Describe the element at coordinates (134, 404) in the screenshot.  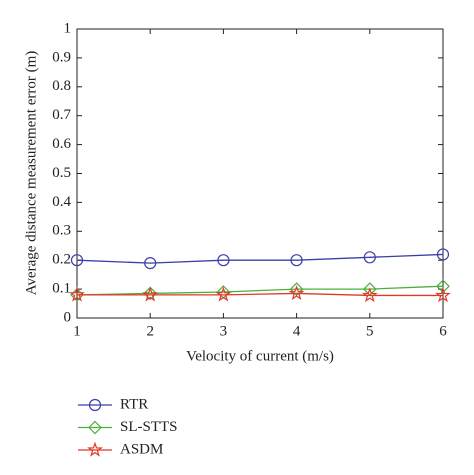
I see `legend-label: RTR` at that location.